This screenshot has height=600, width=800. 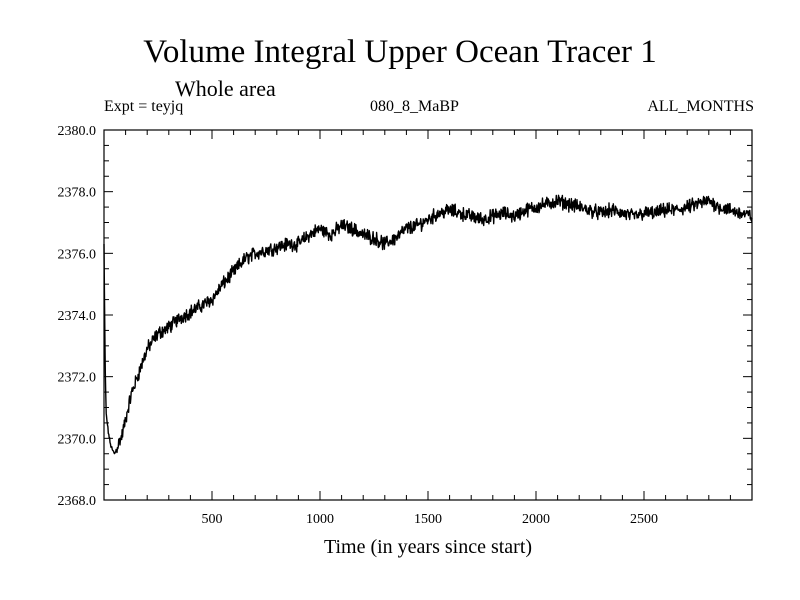 I want to click on period-label: 080_8_MaBP, so click(x=414, y=106).